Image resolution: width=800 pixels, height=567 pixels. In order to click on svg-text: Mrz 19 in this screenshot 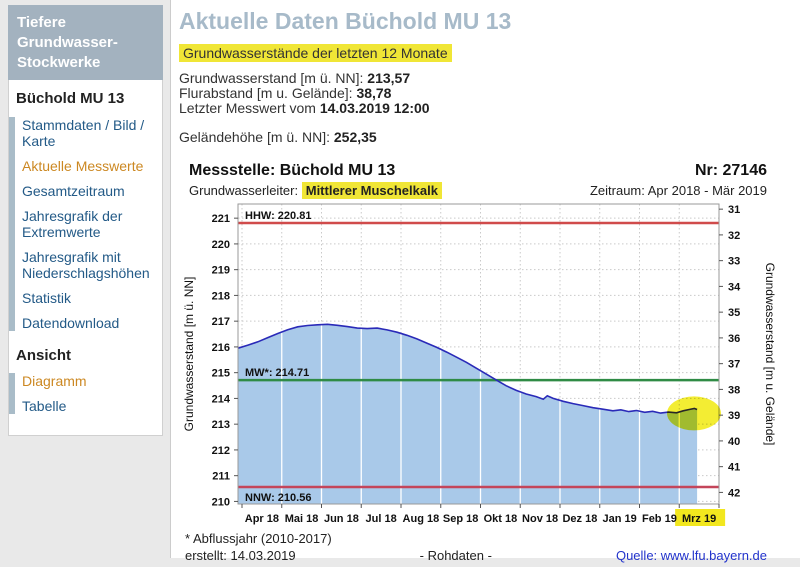, I will do `click(699, 519)`.